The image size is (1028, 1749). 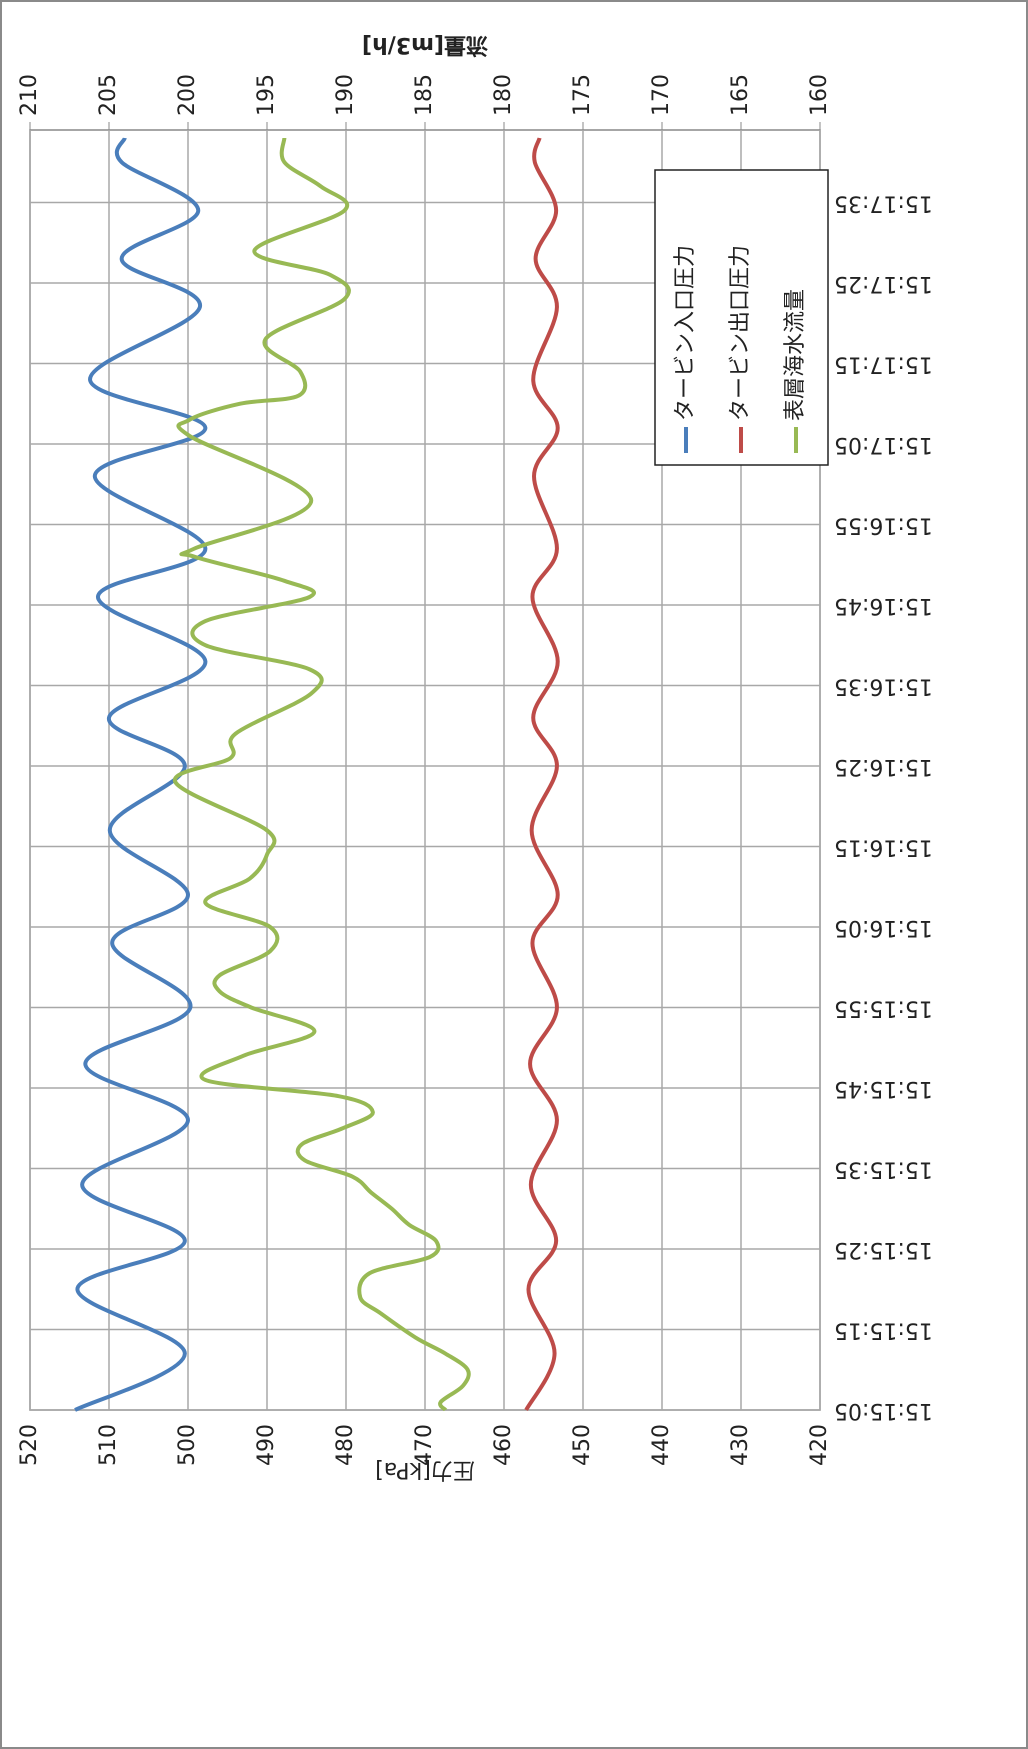 I want to click on y2-tick-label: 195, so click(x=266, y=95).